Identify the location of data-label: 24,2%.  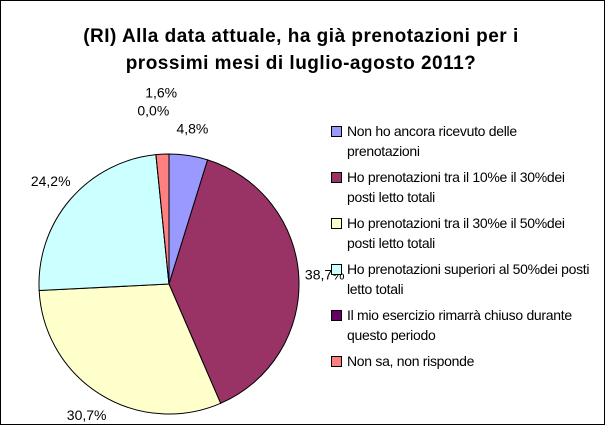
(51, 181).